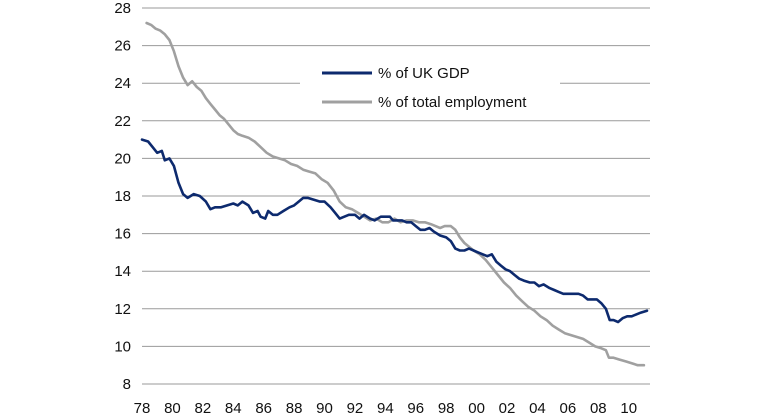 The height and width of the screenshot is (416, 760). I want to click on x-tick-label: 02, so click(507, 408).